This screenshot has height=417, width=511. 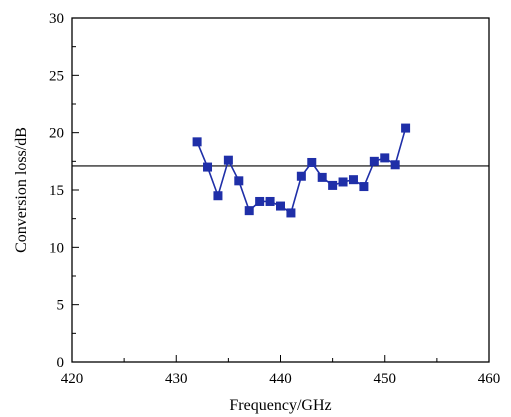 I want to click on data-markers, so click(x=301, y=170).